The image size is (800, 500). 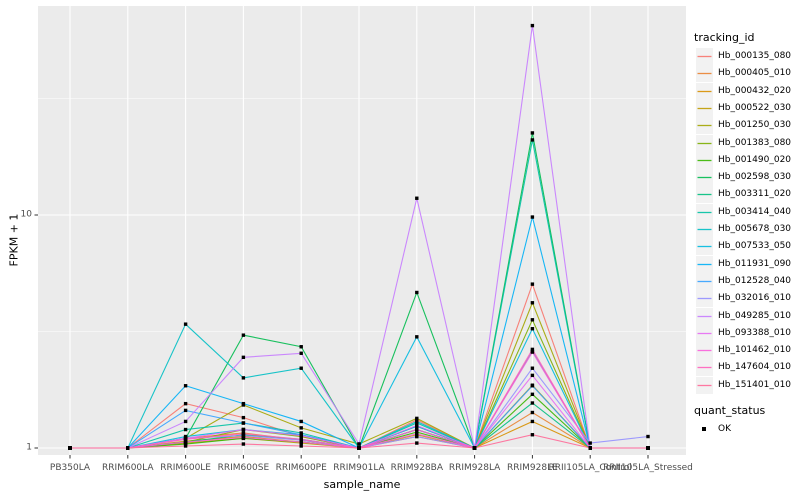 I want to click on legend-label: Hb_011931_090, so click(x=755, y=263).